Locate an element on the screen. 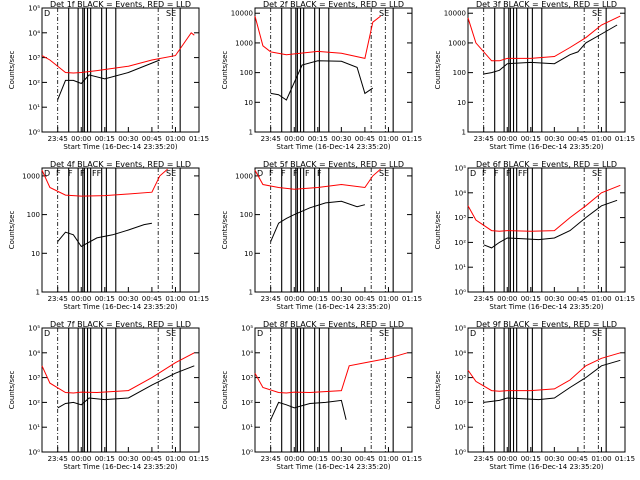  chart-title: Det 3f BLACK = Events, RED = LLD is located at coordinates (546, 4).